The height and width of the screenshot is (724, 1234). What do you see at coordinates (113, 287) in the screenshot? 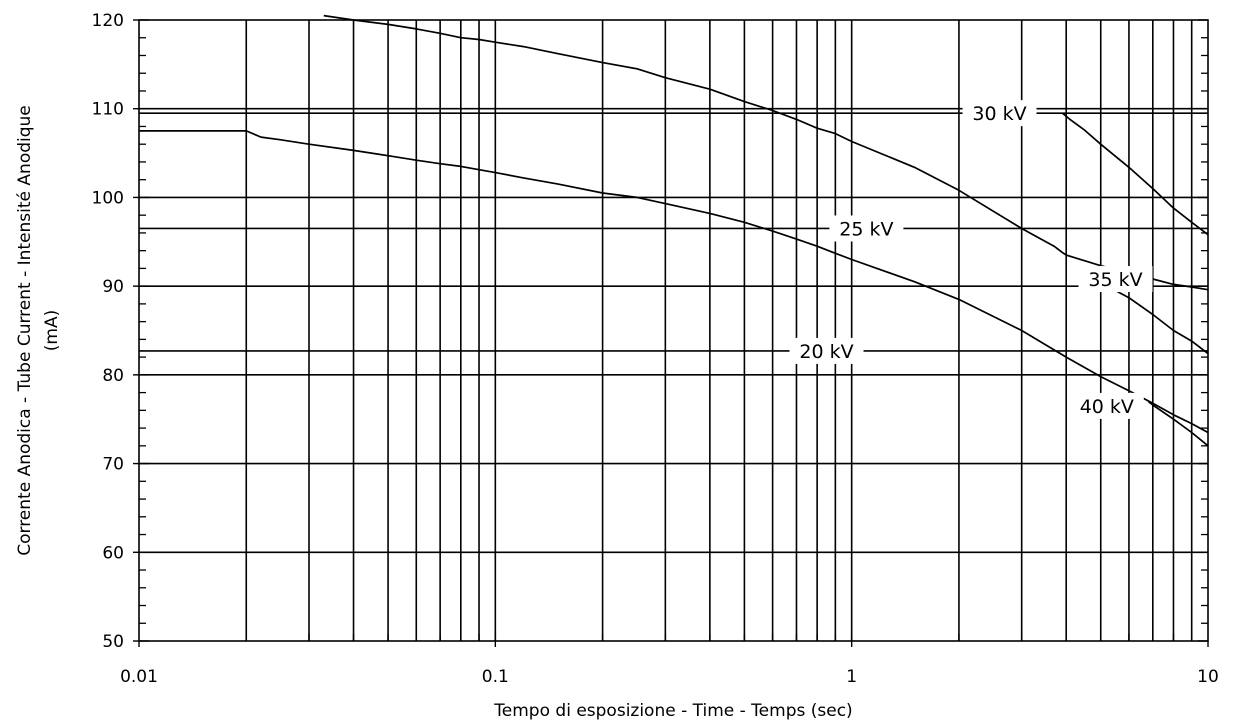
I see `y-tick-label: 90` at bounding box center [113, 287].